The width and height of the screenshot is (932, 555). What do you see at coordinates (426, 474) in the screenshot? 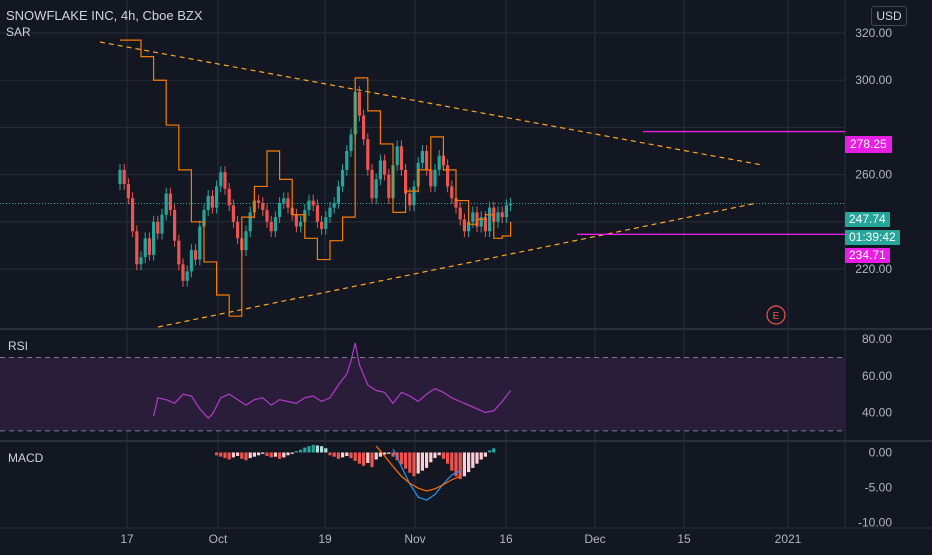
I see `macd-line` at bounding box center [426, 474].